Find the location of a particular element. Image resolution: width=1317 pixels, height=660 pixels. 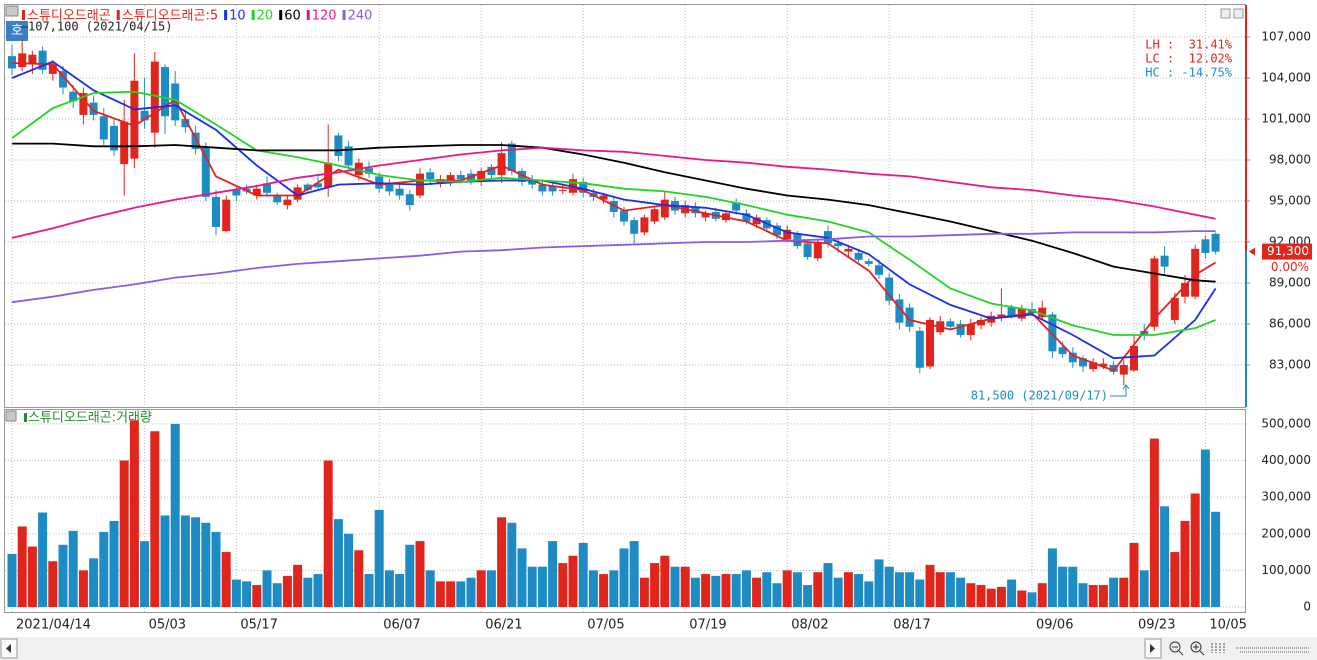

last-price-label: 91,300 is located at coordinates (1288, 251).